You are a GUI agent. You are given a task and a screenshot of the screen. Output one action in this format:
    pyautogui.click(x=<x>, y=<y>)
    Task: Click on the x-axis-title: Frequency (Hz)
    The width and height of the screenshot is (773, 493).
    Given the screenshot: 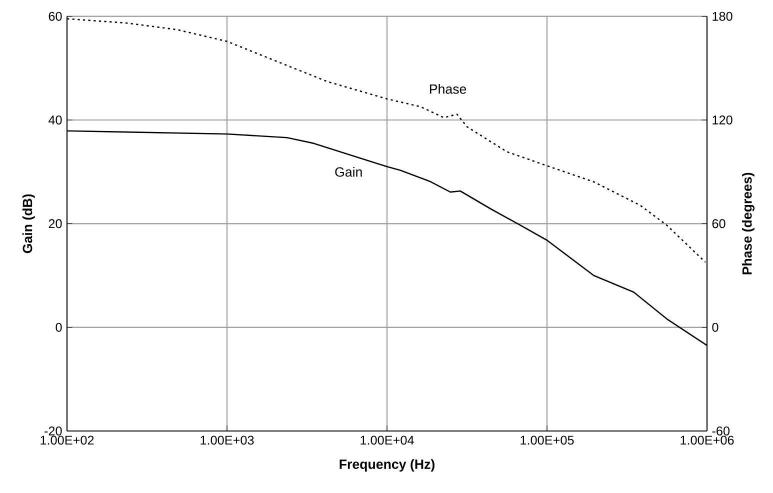 What is the action you would take?
    pyautogui.click(x=387, y=465)
    